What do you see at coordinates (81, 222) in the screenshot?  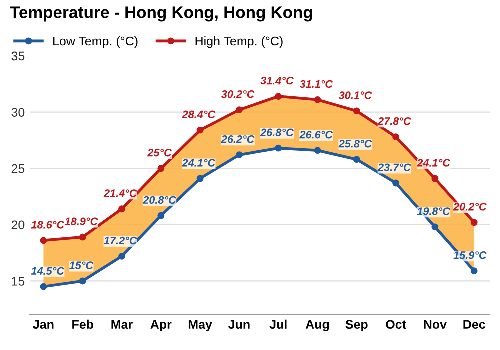 I see `data-label: 18.9°C` at bounding box center [81, 222].